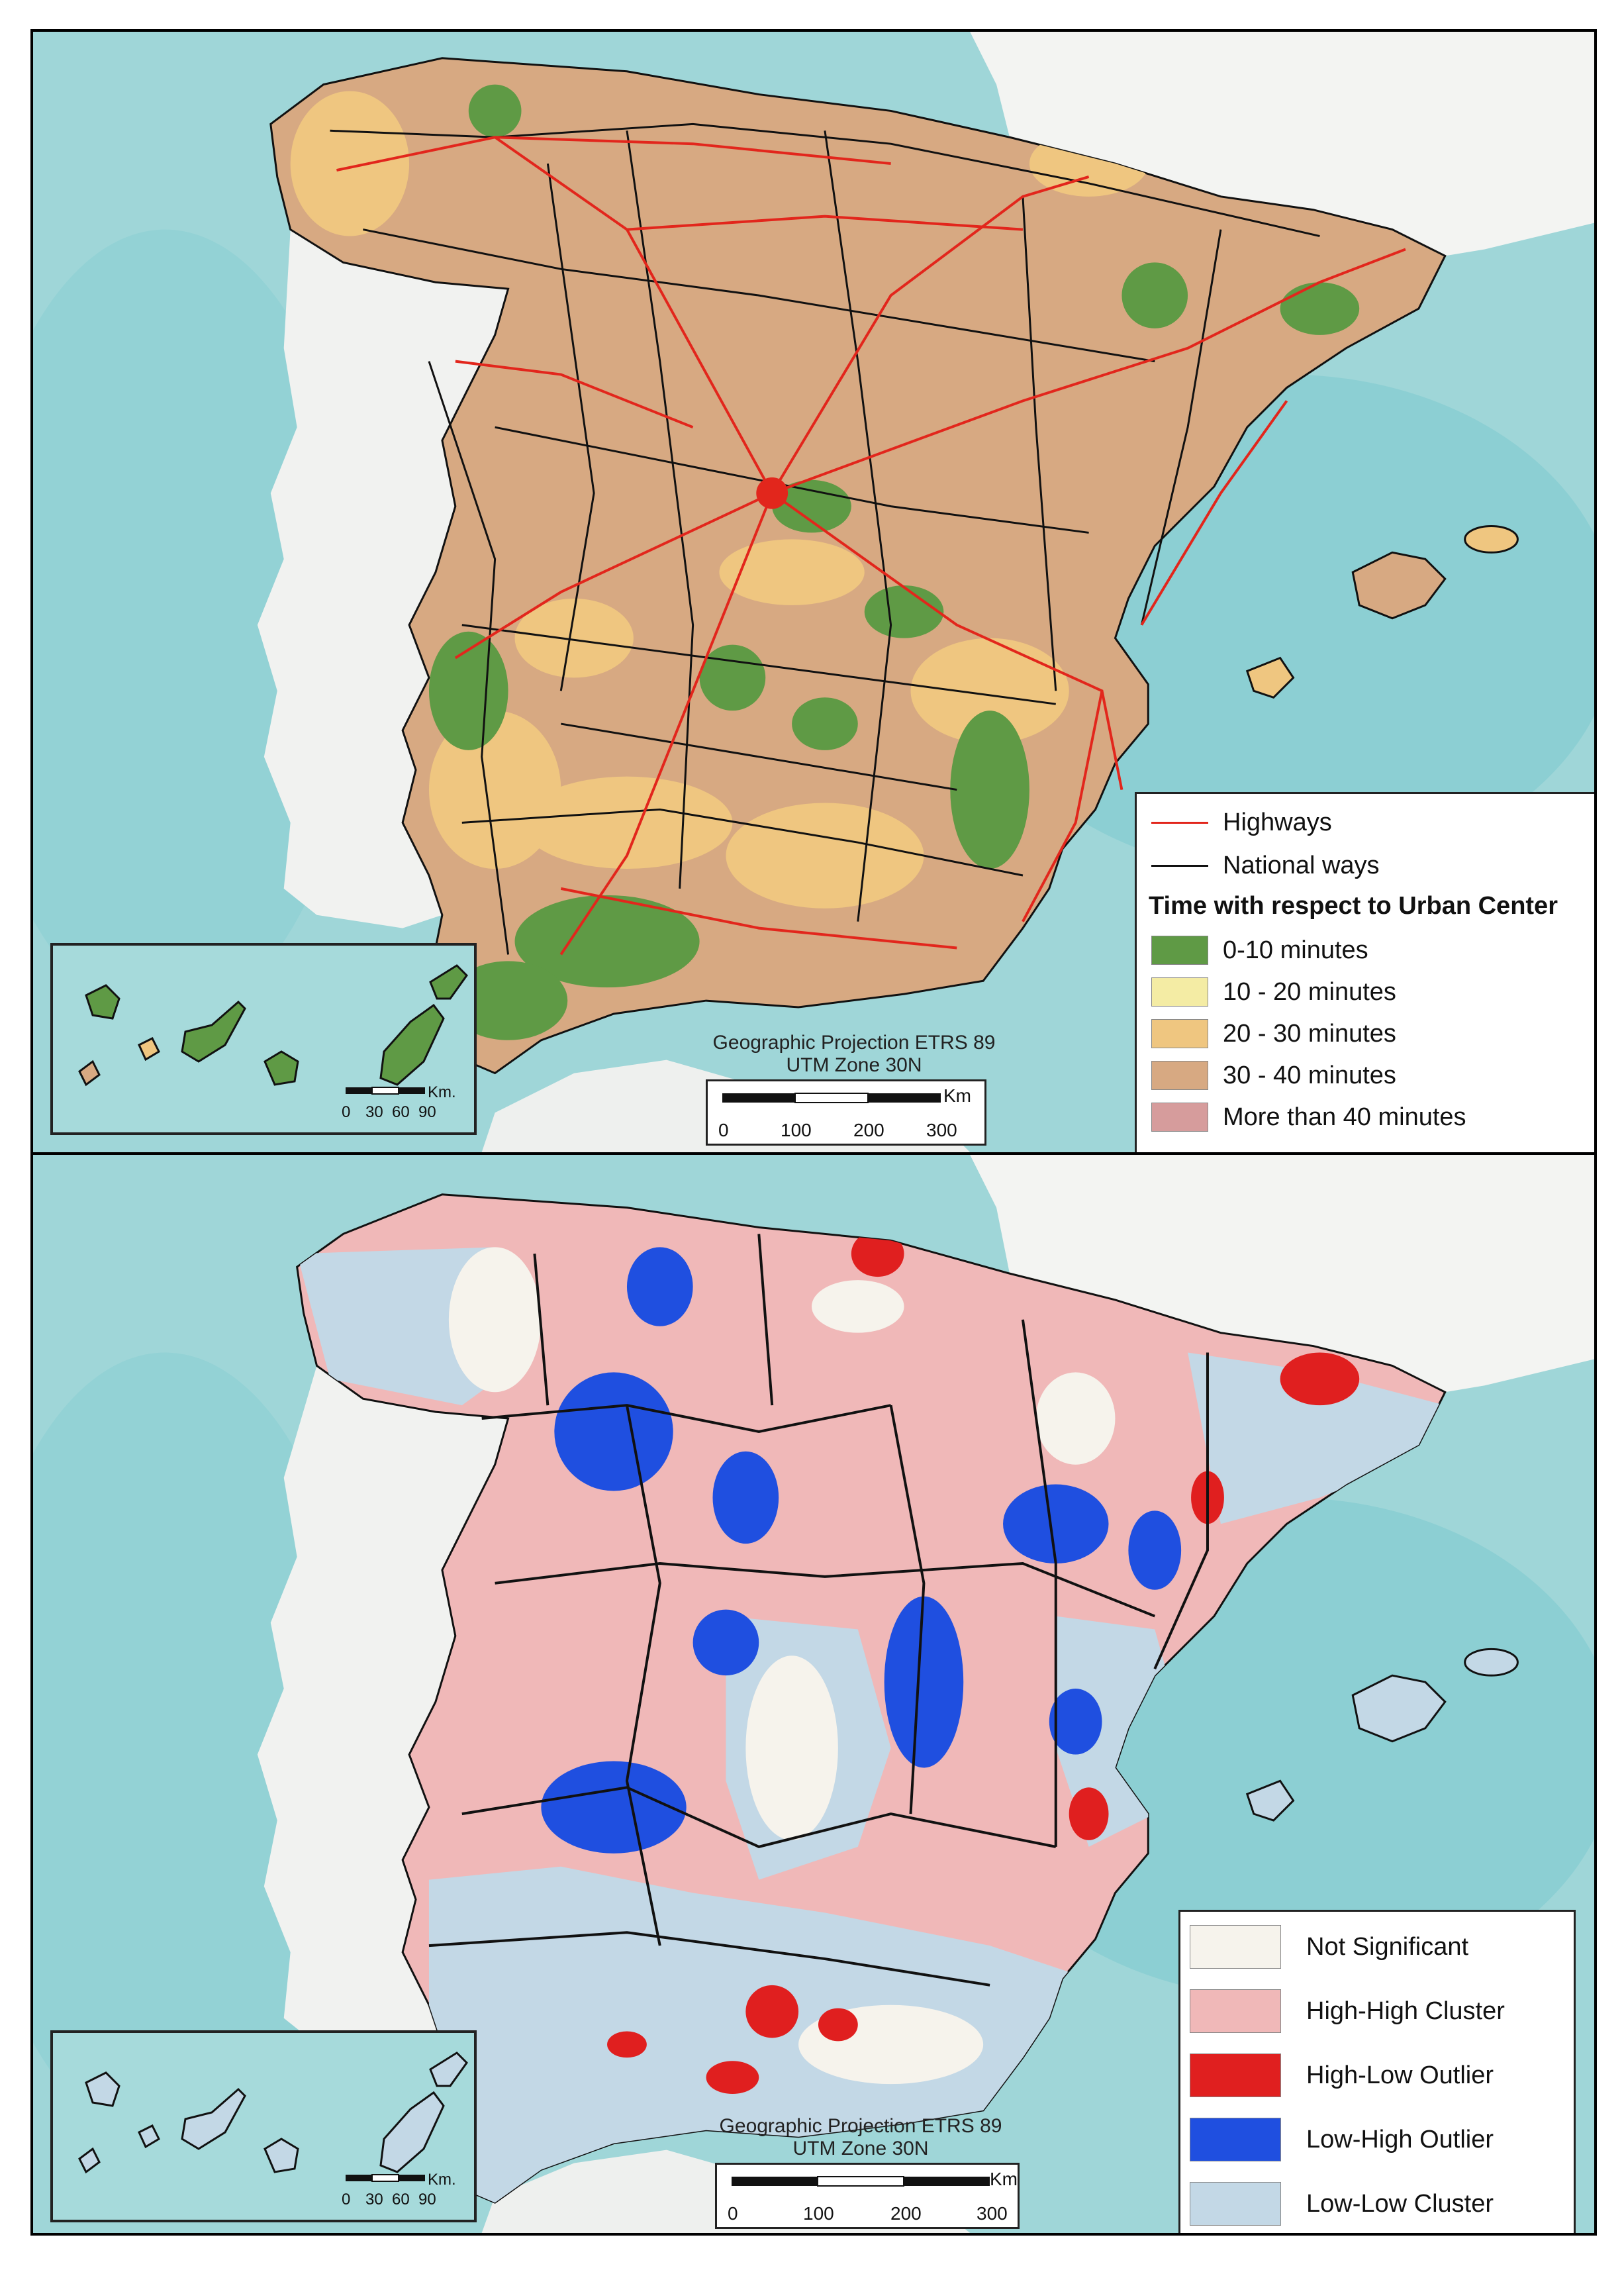 Image resolution: width=1624 pixels, height=2274 pixels. What do you see at coordinates (1309, 1033) in the screenshot?
I see `legend-label: 20 - 30 minutes` at bounding box center [1309, 1033].